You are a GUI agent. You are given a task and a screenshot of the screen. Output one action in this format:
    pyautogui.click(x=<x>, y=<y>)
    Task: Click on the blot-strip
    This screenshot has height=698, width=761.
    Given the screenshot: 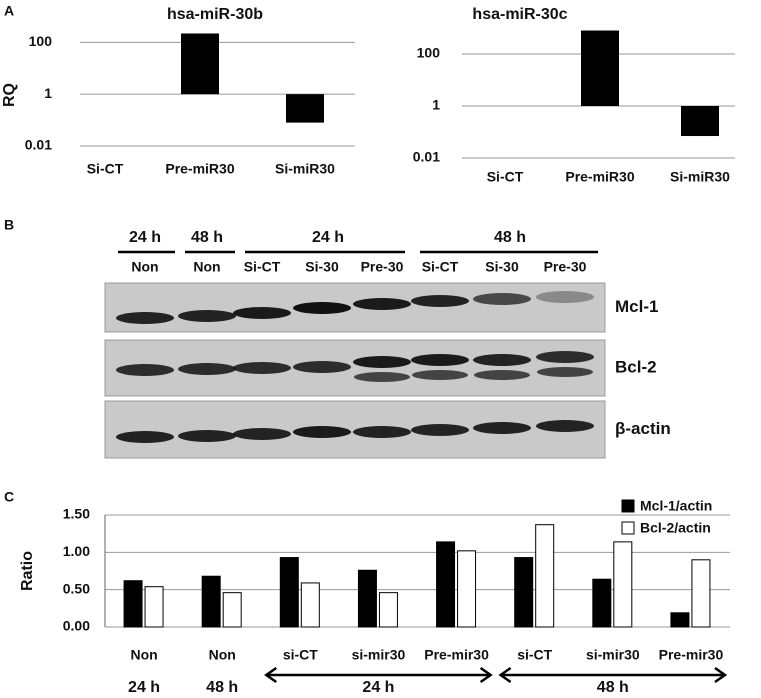 What is the action you would take?
    pyautogui.click(x=355, y=307)
    